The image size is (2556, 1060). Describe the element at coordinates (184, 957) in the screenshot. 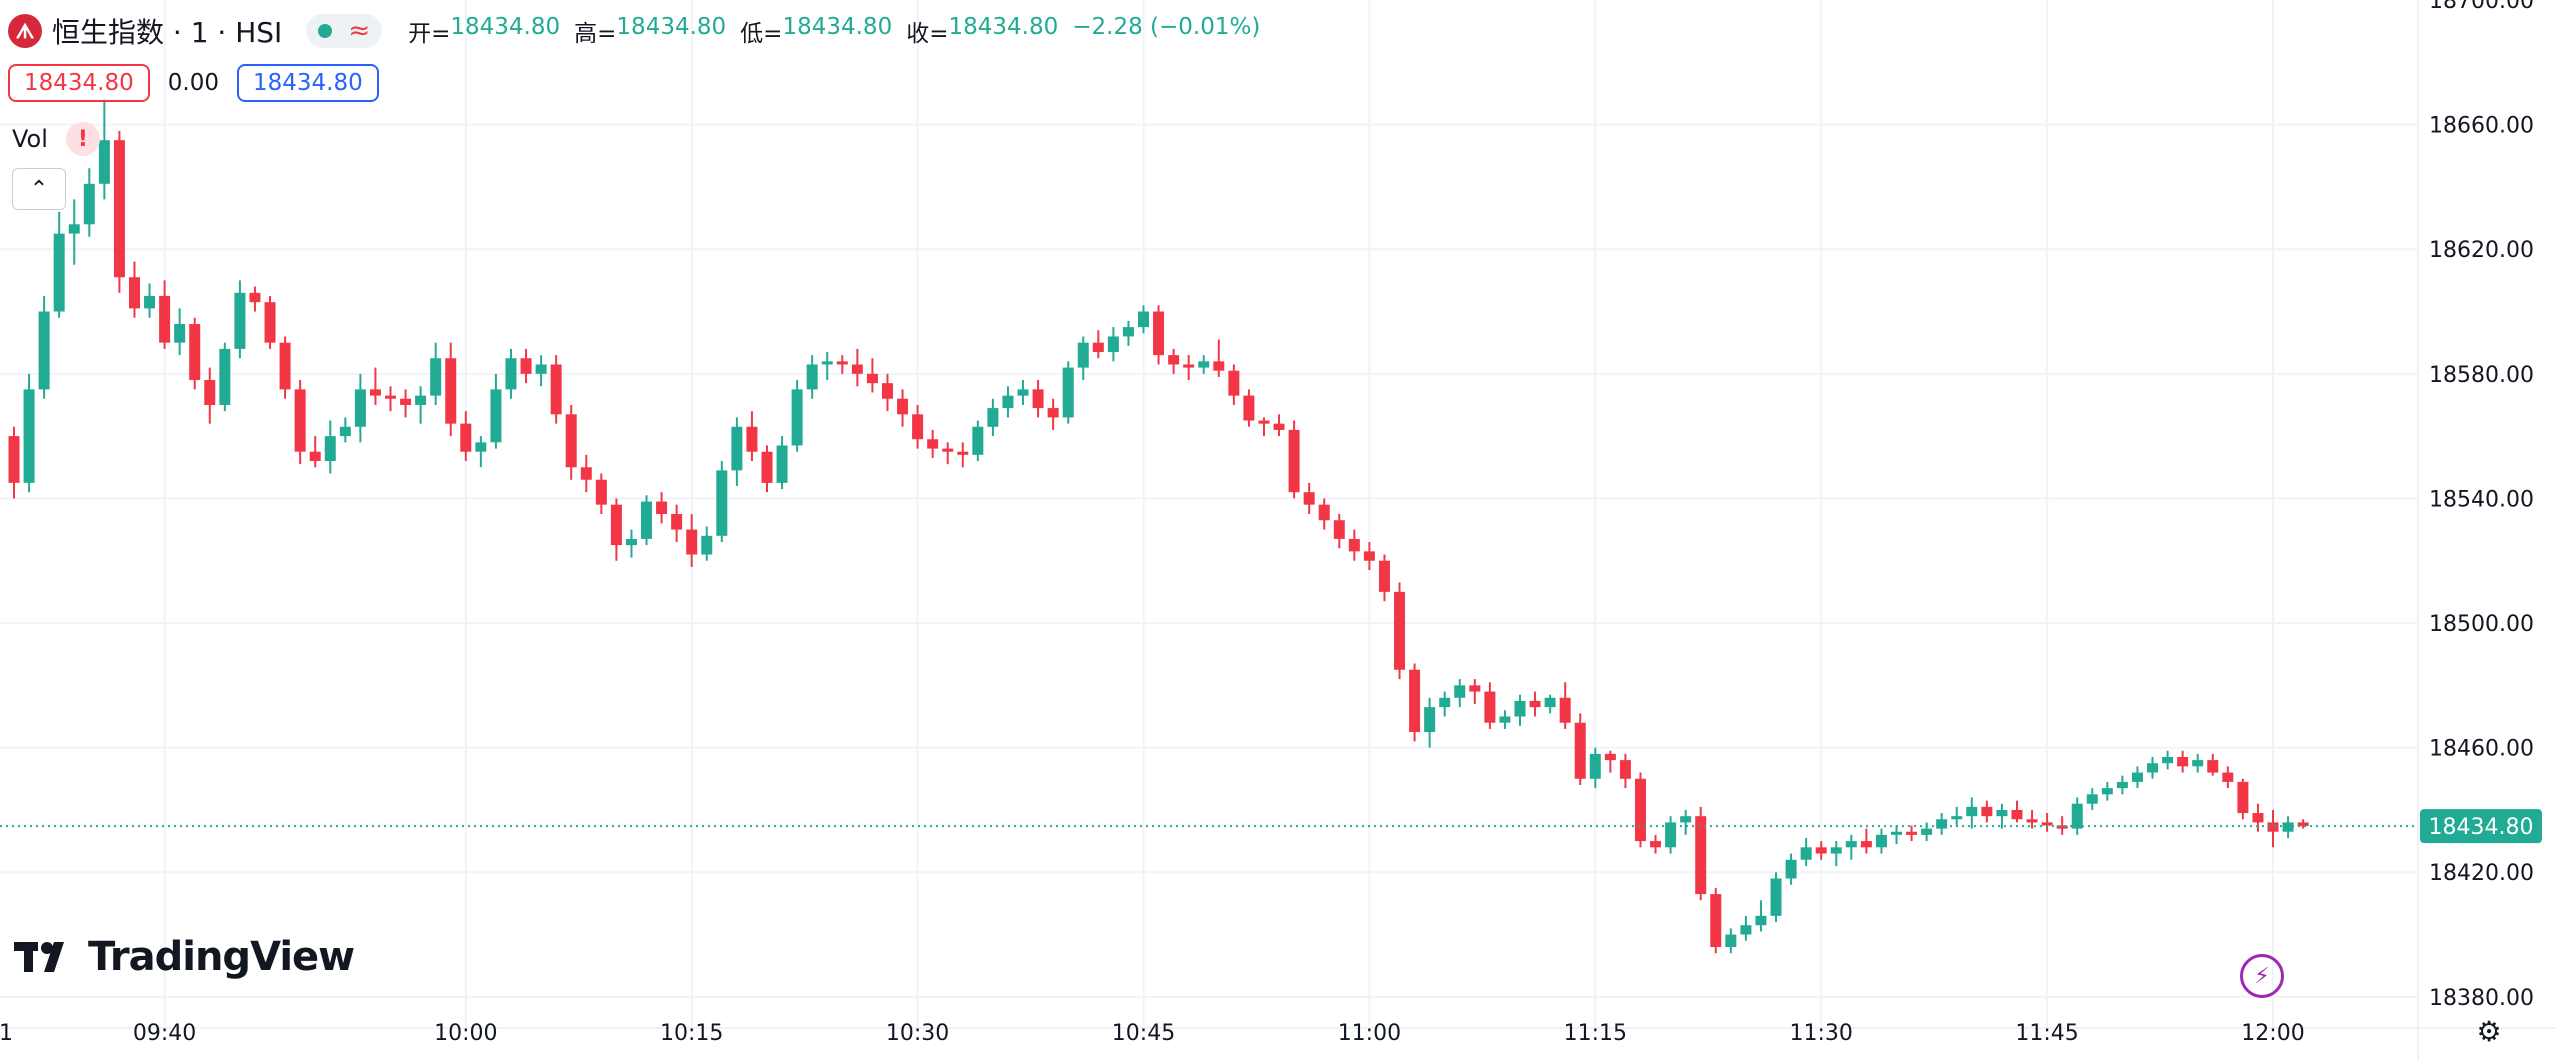

I see `tradingview-logo: TradingView` at that location.